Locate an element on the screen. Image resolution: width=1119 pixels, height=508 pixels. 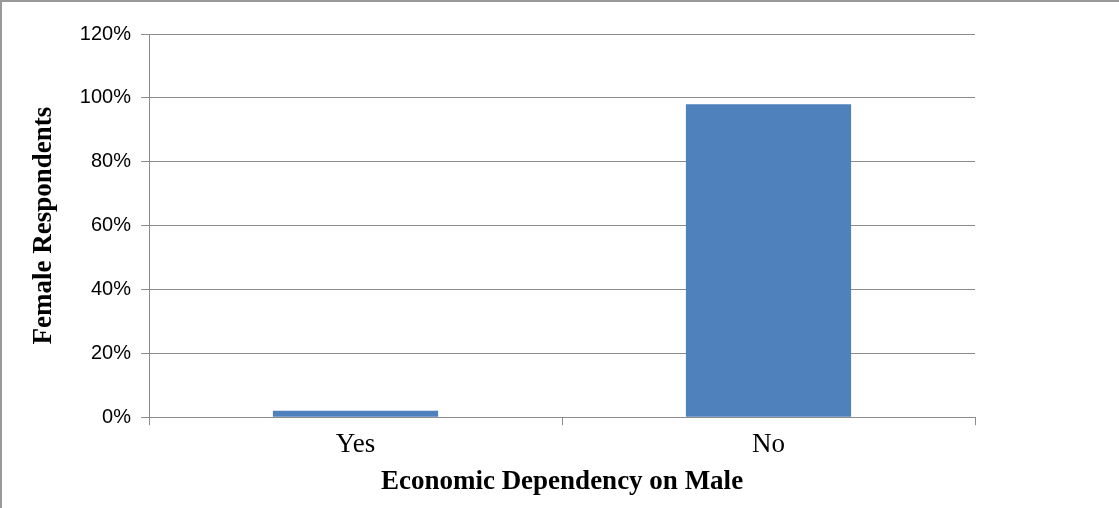
y-tick-label: 20% is located at coordinates (111, 351).